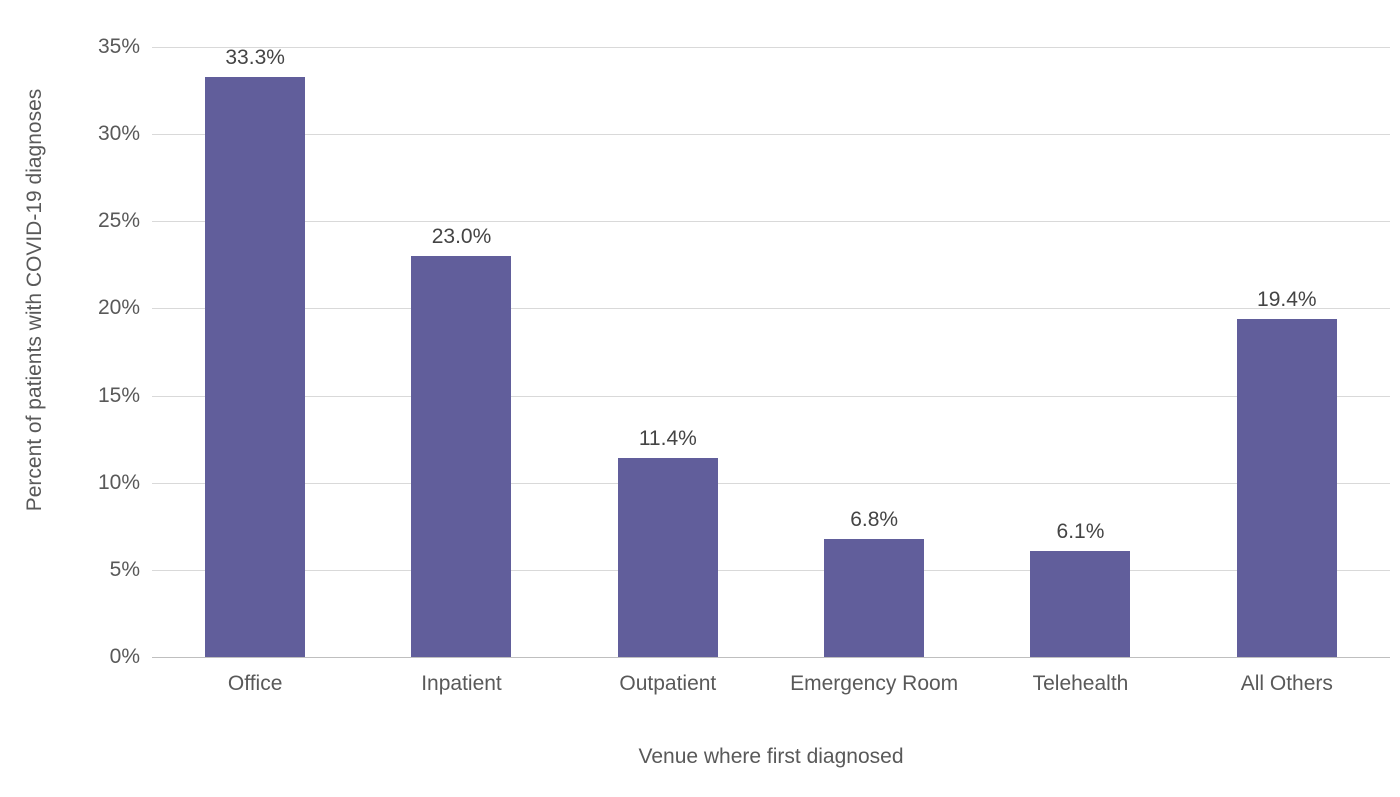 The image size is (1400, 797). I want to click on y-axis-tick-labels: 0% 5% 10% 15% 20% 25% 30% 35%, so click(70, 351).